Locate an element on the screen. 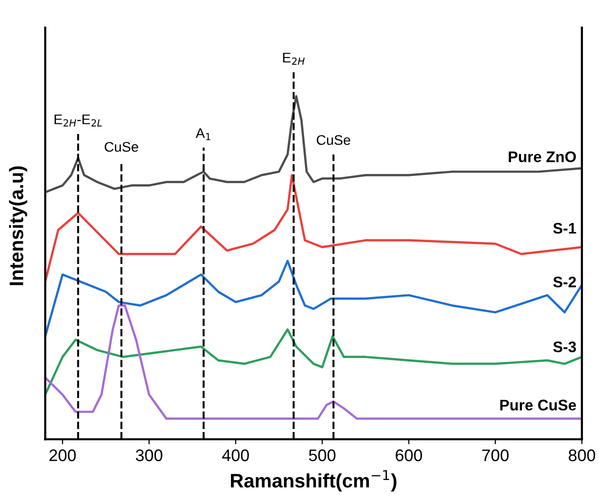 Image resolution: width=603 pixels, height=502 pixels. ref-line-label: A$_{1}$ is located at coordinates (203, 134).